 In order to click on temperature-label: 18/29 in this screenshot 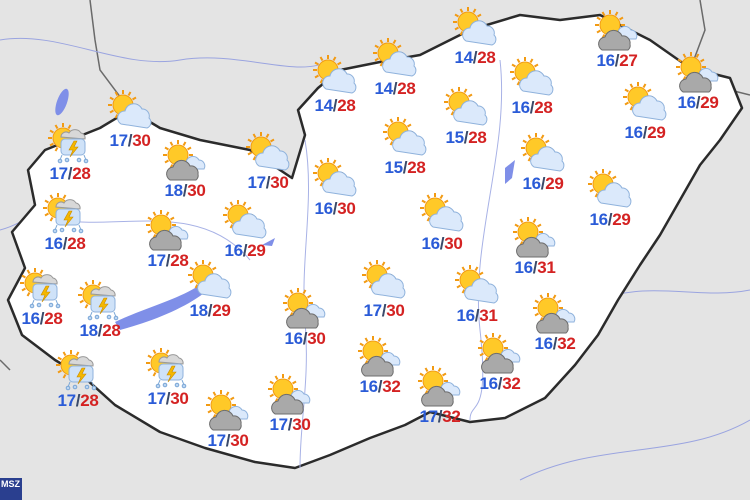, I will do `click(210, 311)`.